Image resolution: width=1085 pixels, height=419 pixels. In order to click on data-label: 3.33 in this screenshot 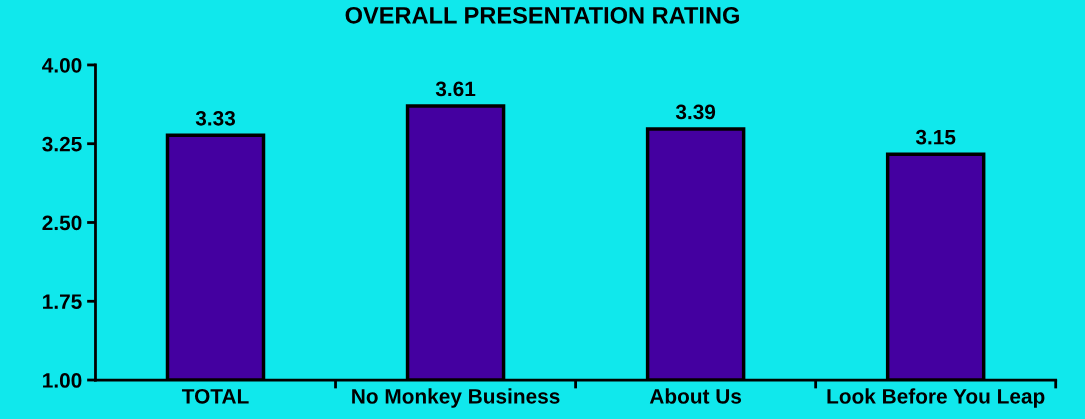, I will do `click(215, 118)`.